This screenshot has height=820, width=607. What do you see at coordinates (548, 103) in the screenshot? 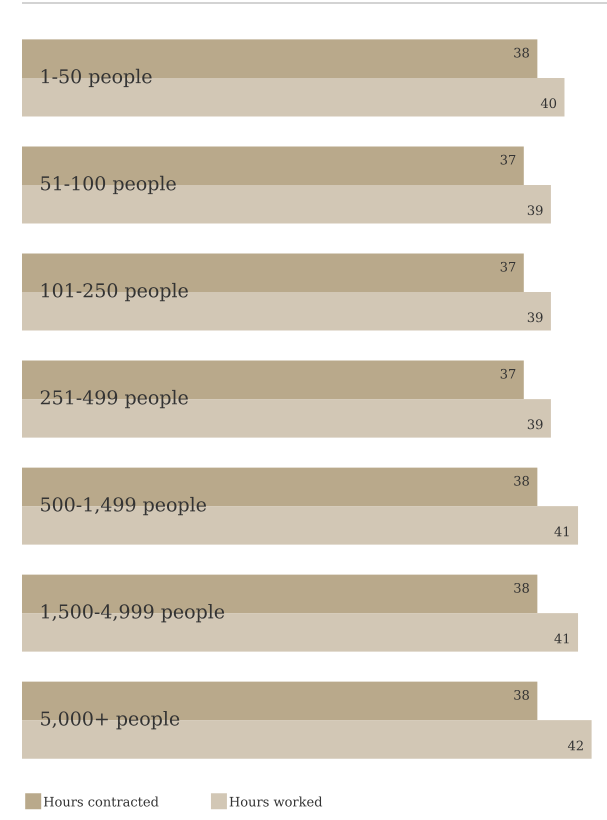
I see `data-label: 40` at bounding box center [548, 103].